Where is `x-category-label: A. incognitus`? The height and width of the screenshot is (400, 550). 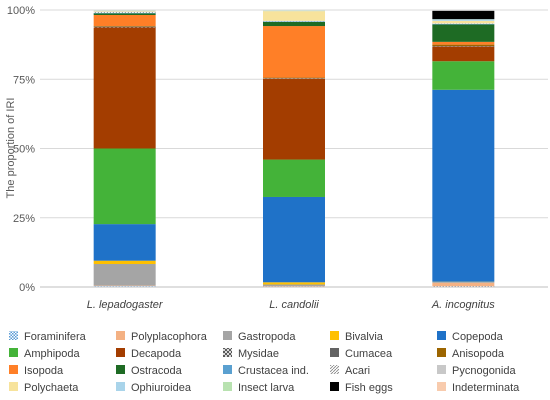
x-category-label: A. incognitus is located at coordinates (463, 305).